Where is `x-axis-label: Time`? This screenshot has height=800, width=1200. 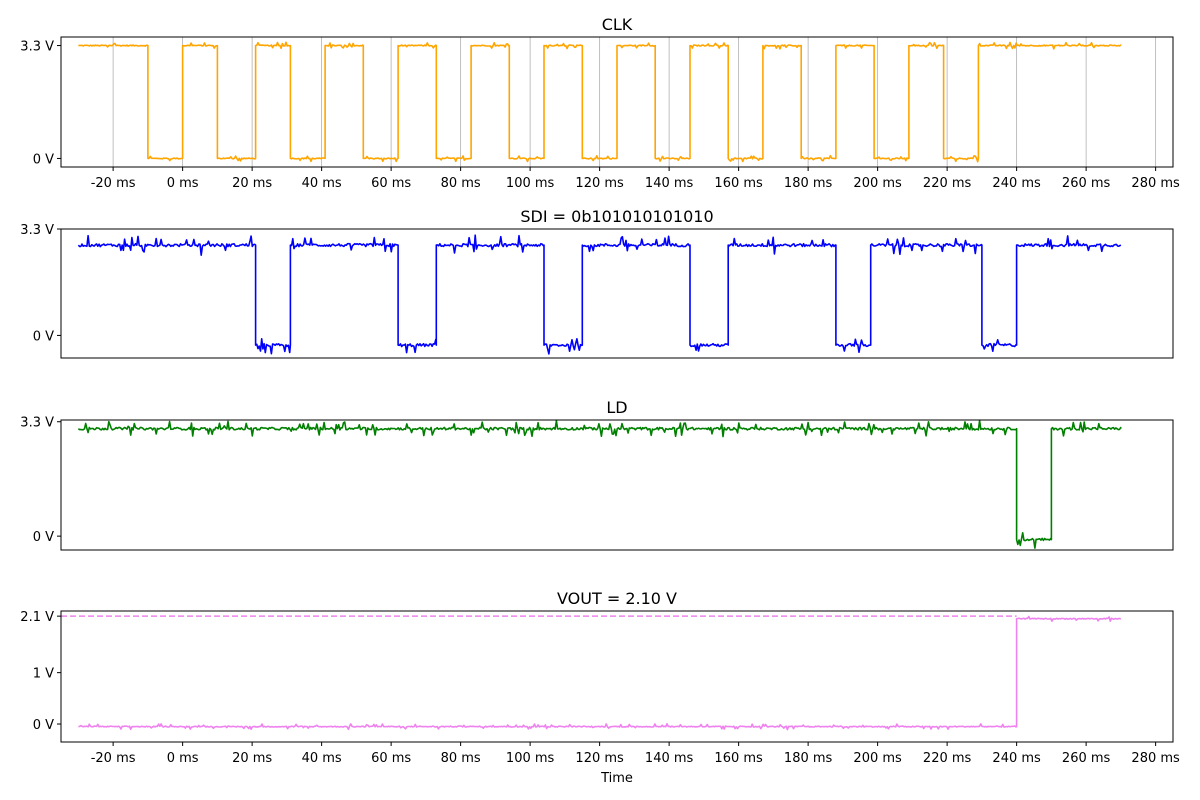 x-axis-label: Time is located at coordinates (616, 778).